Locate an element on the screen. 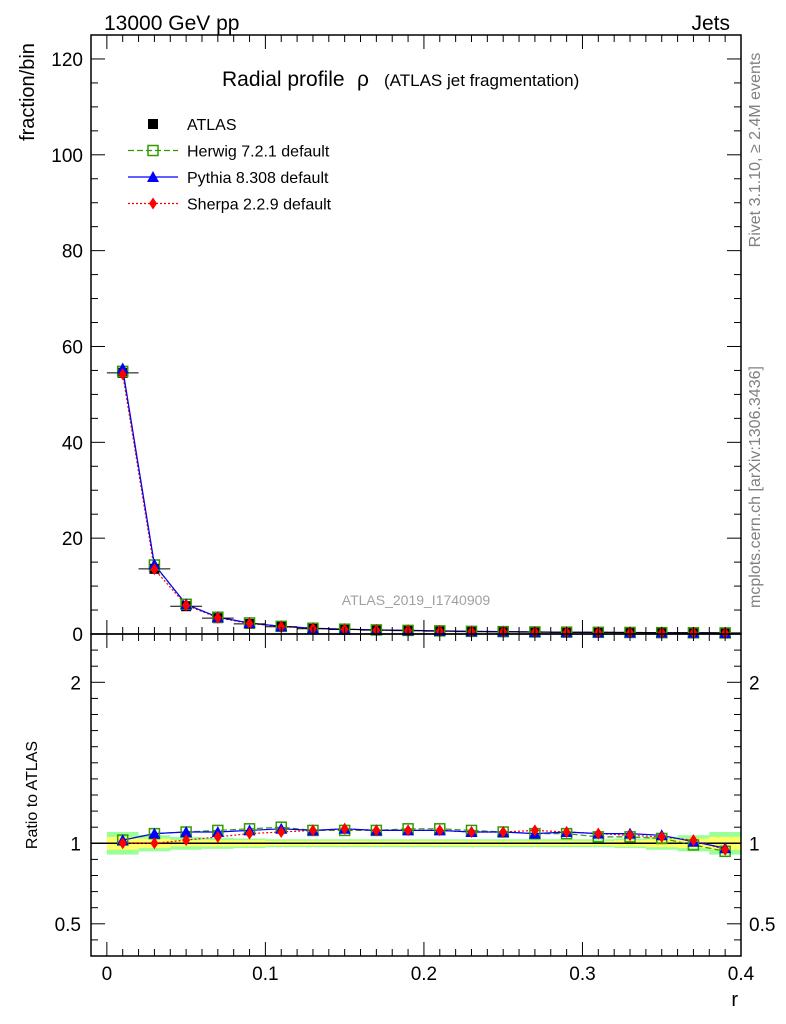 The image size is (786, 1024). ratio-y-tick-label: 2 is located at coordinates (75, 683).